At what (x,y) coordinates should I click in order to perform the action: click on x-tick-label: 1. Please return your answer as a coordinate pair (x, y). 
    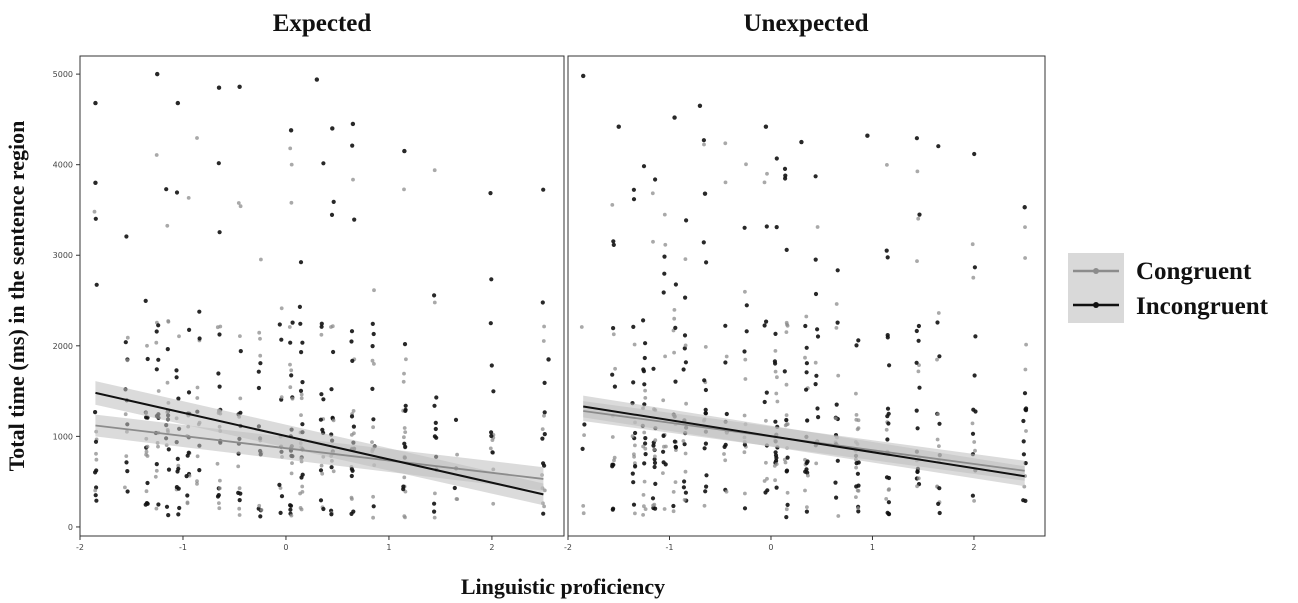
    Looking at the image, I should click on (388, 547).